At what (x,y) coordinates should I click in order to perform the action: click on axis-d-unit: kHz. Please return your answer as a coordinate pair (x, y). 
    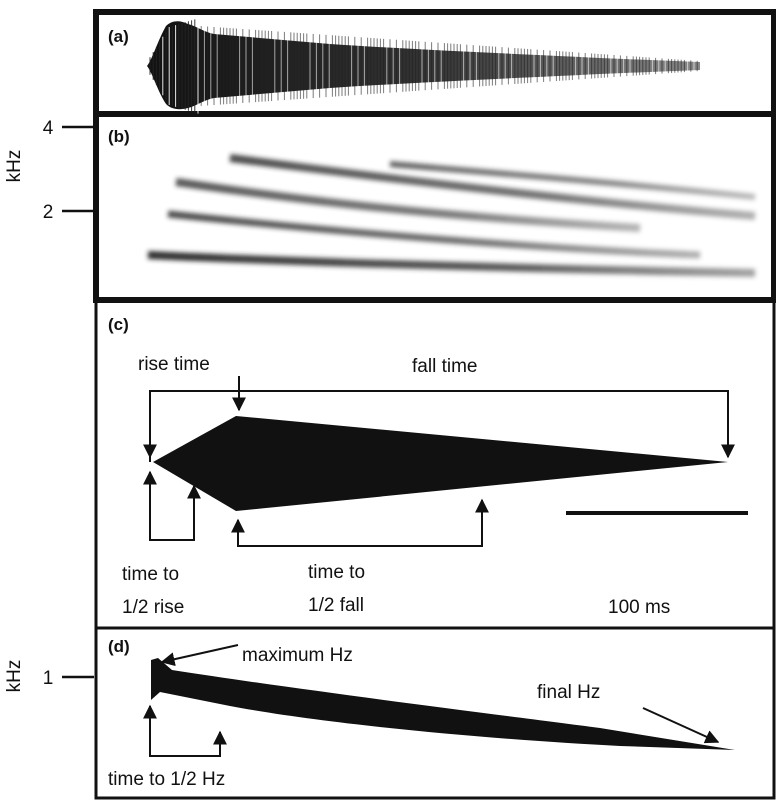
    Looking at the image, I should click on (14, 676).